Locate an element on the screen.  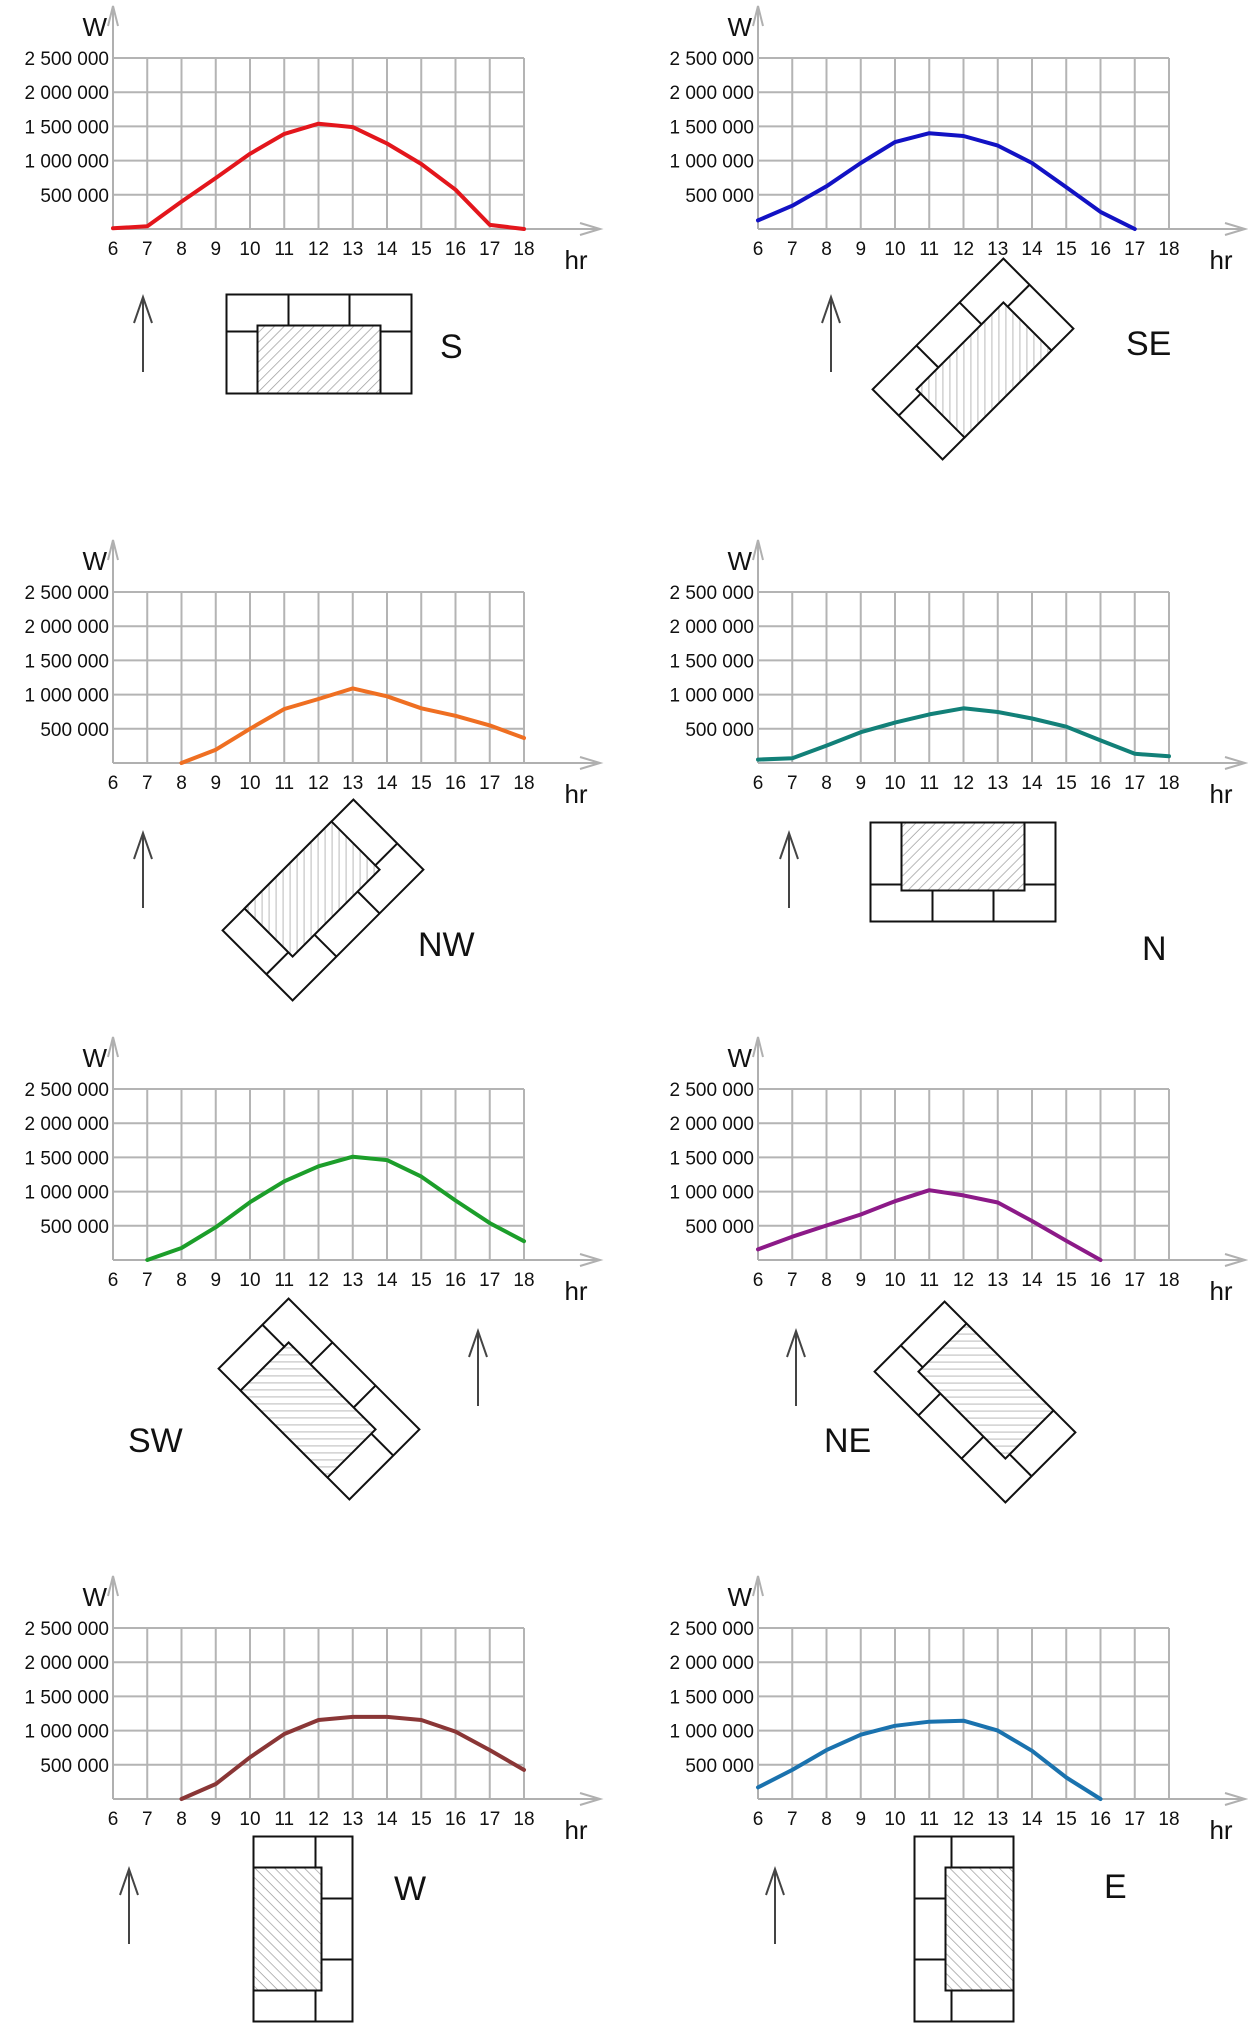
building-plan-se is located at coordinates (973, 359).